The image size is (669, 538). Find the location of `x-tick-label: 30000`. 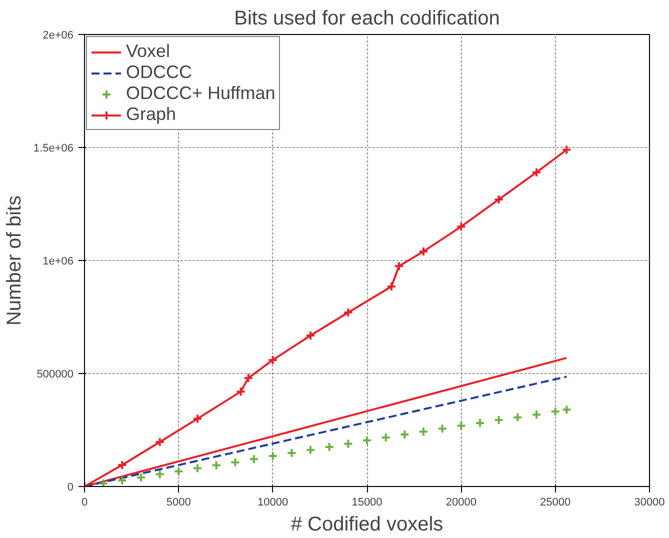

x-tick-label: 30000 is located at coordinates (649, 502).